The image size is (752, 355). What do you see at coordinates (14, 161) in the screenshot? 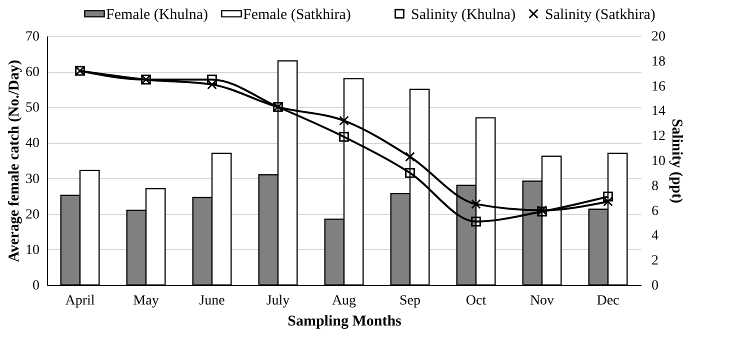
I see `y-axis-title: Average female catch (No./Day)` at bounding box center [14, 161].